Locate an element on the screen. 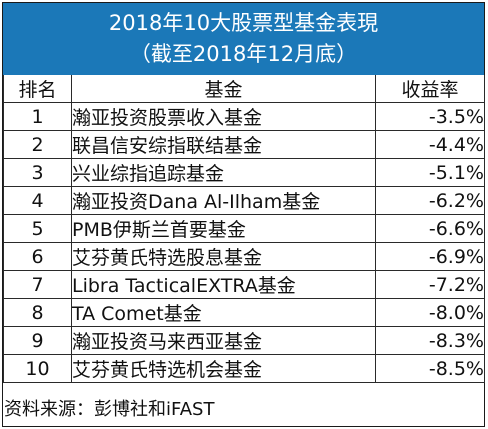  fund-name-cell: 艾芬黄氏特选股息基金 is located at coordinates (223, 256).